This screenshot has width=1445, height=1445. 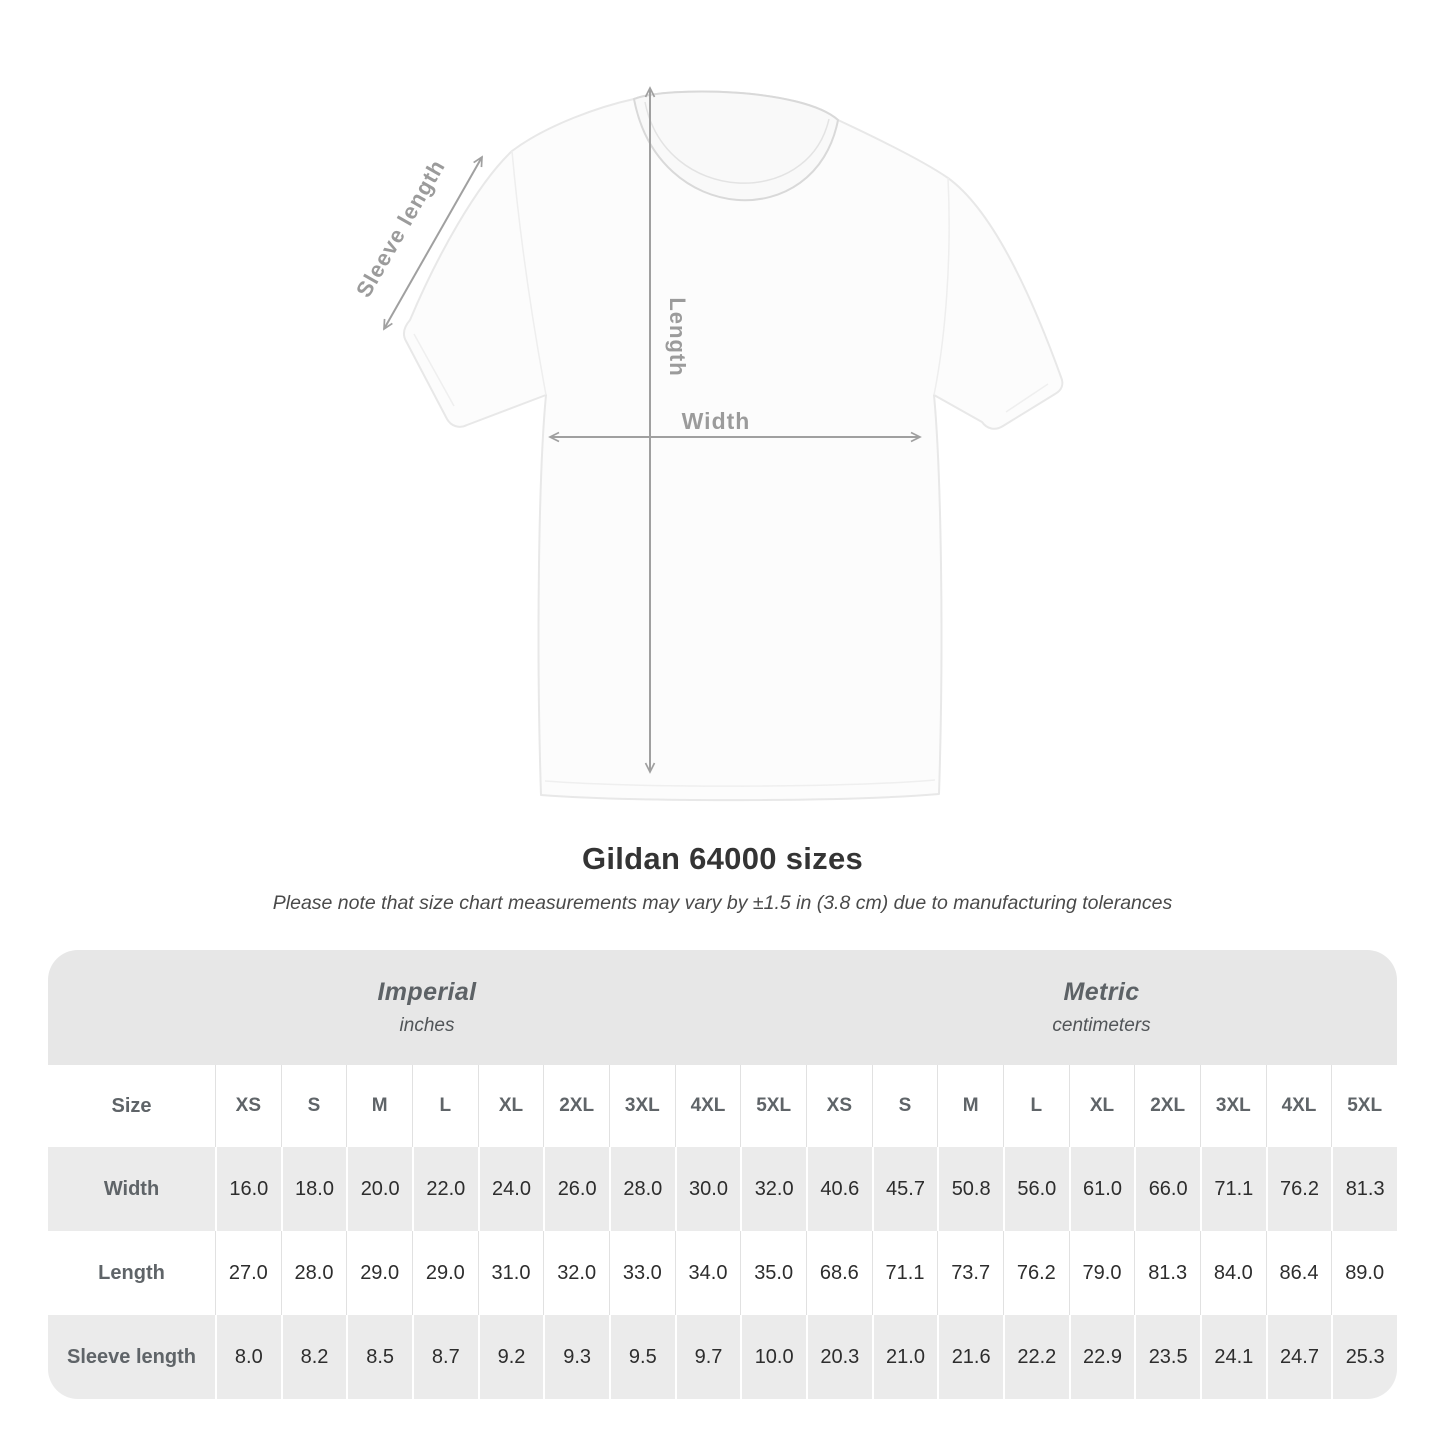 I want to click on row-label: Width, so click(x=131, y=1189).